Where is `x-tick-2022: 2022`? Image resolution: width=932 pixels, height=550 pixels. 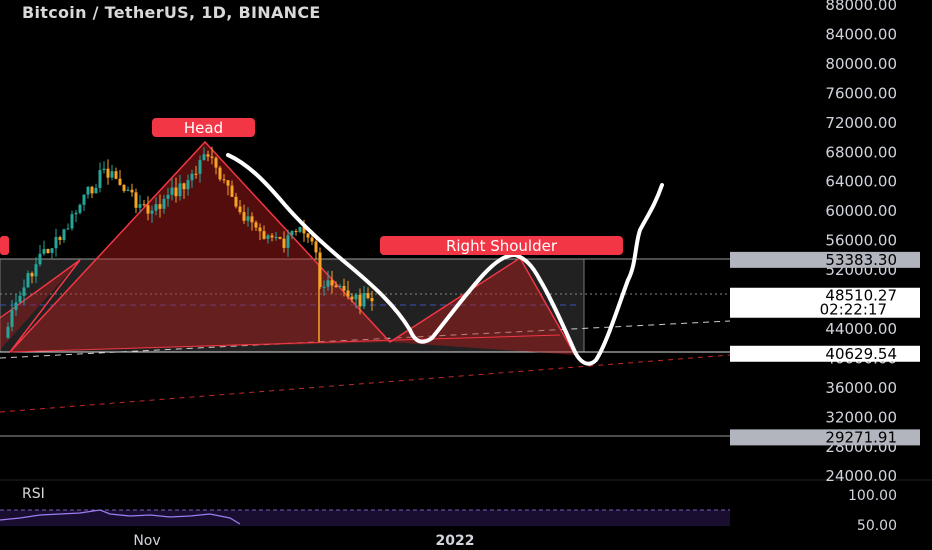 x-tick-2022: 2022 is located at coordinates (455, 541).